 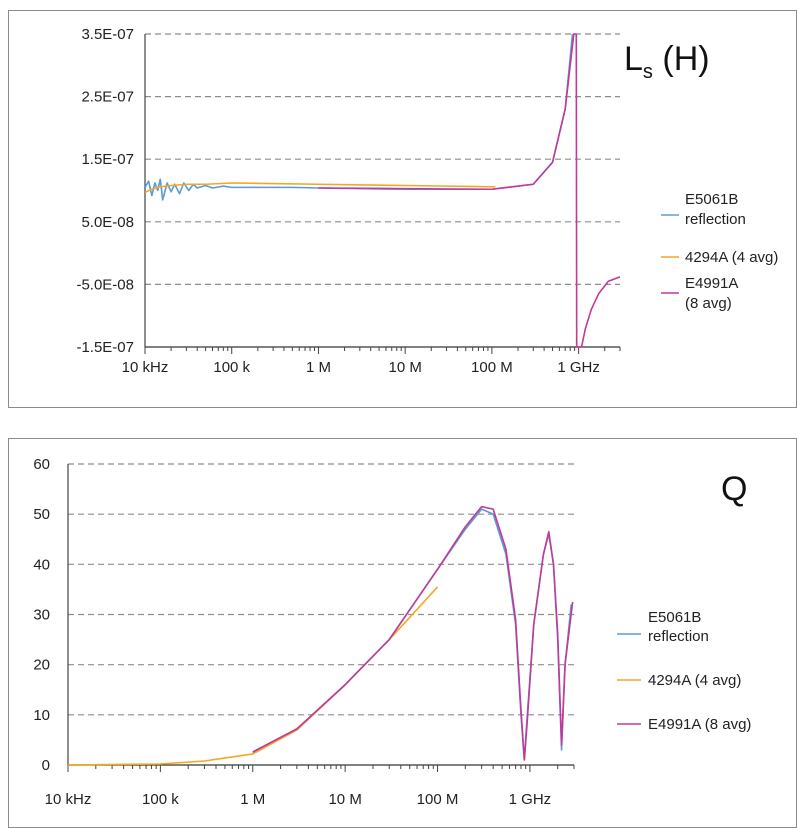 What do you see at coordinates (711, 283) in the screenshot?
I see `legend-label-2: E4991A` at bounding box center [711, 283].